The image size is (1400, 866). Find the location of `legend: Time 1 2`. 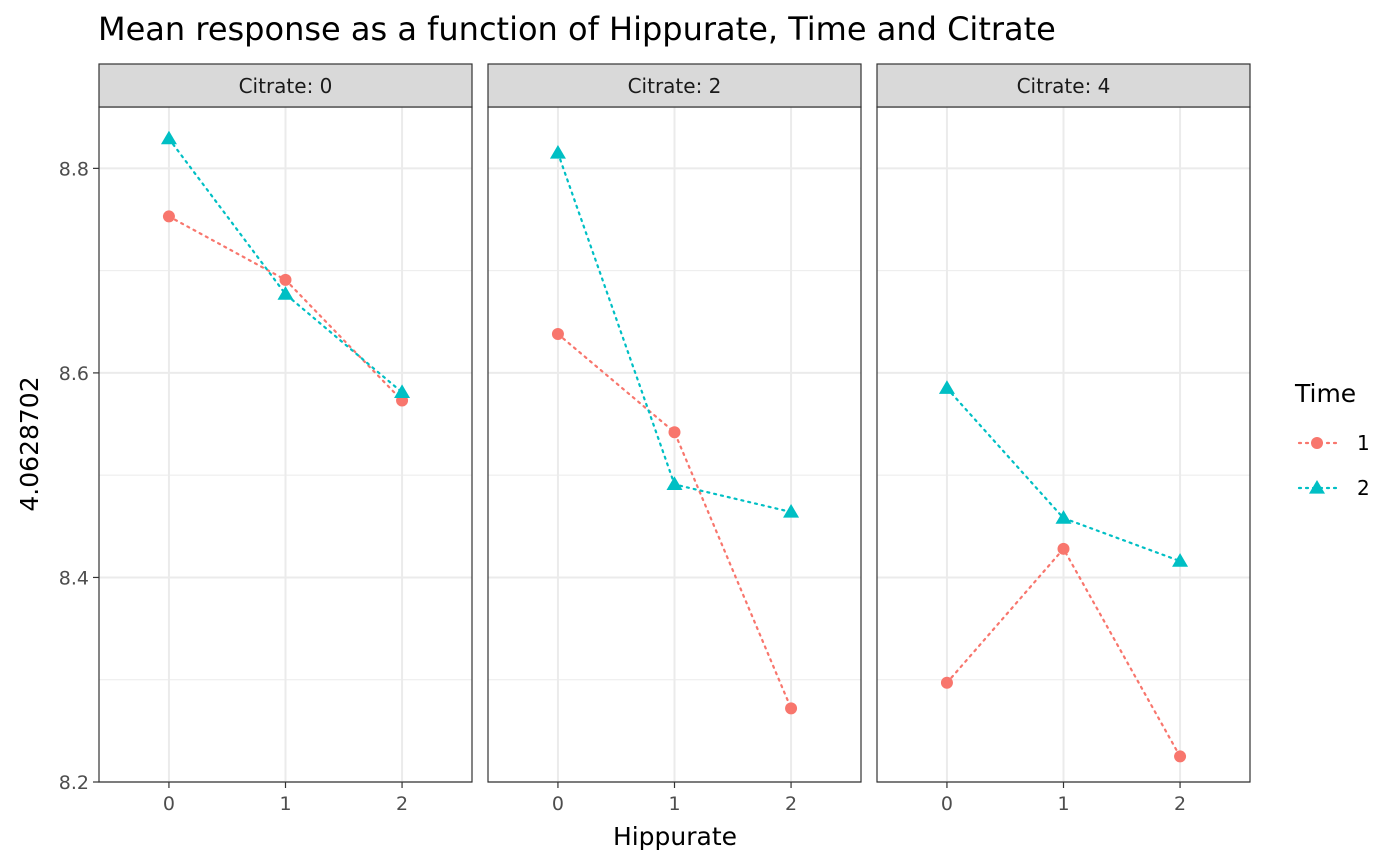

legend: Time 1 2 is located at coordinates (1332, 439).